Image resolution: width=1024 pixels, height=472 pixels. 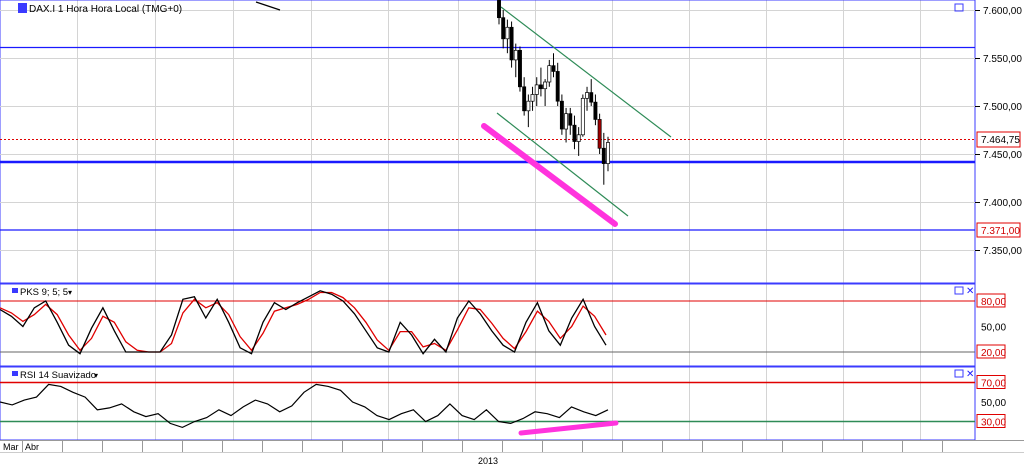 What do you see at coordinates (959, 290) in the screenshot?
I see `maximize-pks-icon` at bounding box center [959, 290].